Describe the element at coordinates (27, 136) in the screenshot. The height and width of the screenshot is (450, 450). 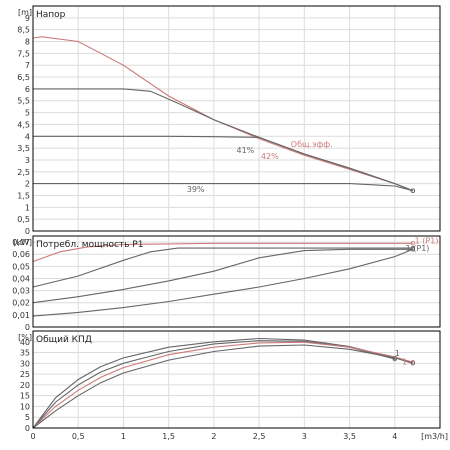
I see `y-tick-label: 4` at that location.